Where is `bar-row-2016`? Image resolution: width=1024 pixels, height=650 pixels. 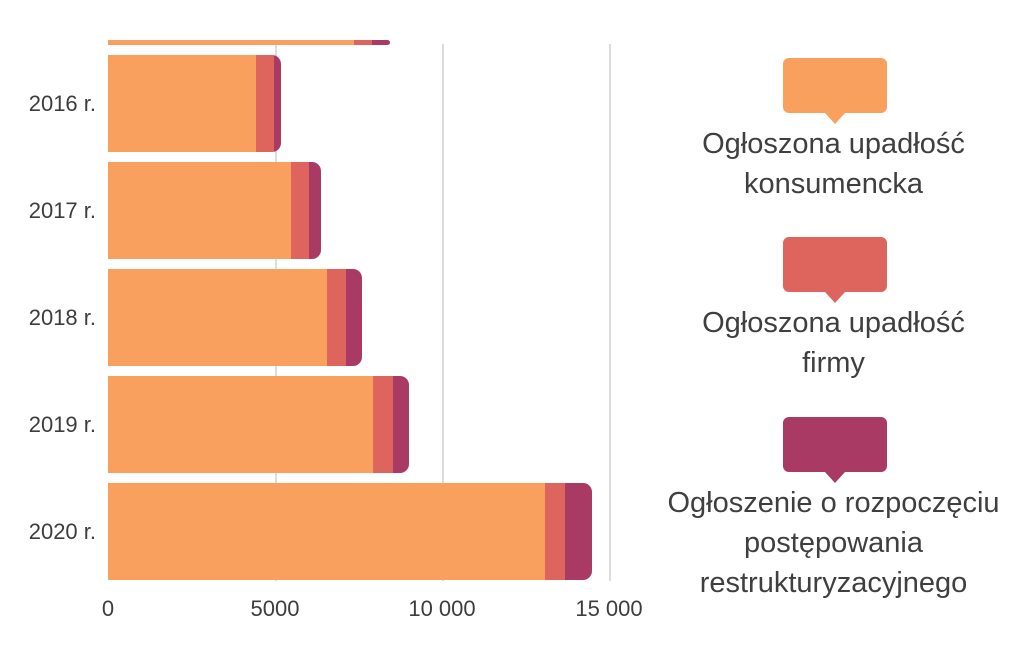 bar-row-2016 is located at coordinates (194, 103).